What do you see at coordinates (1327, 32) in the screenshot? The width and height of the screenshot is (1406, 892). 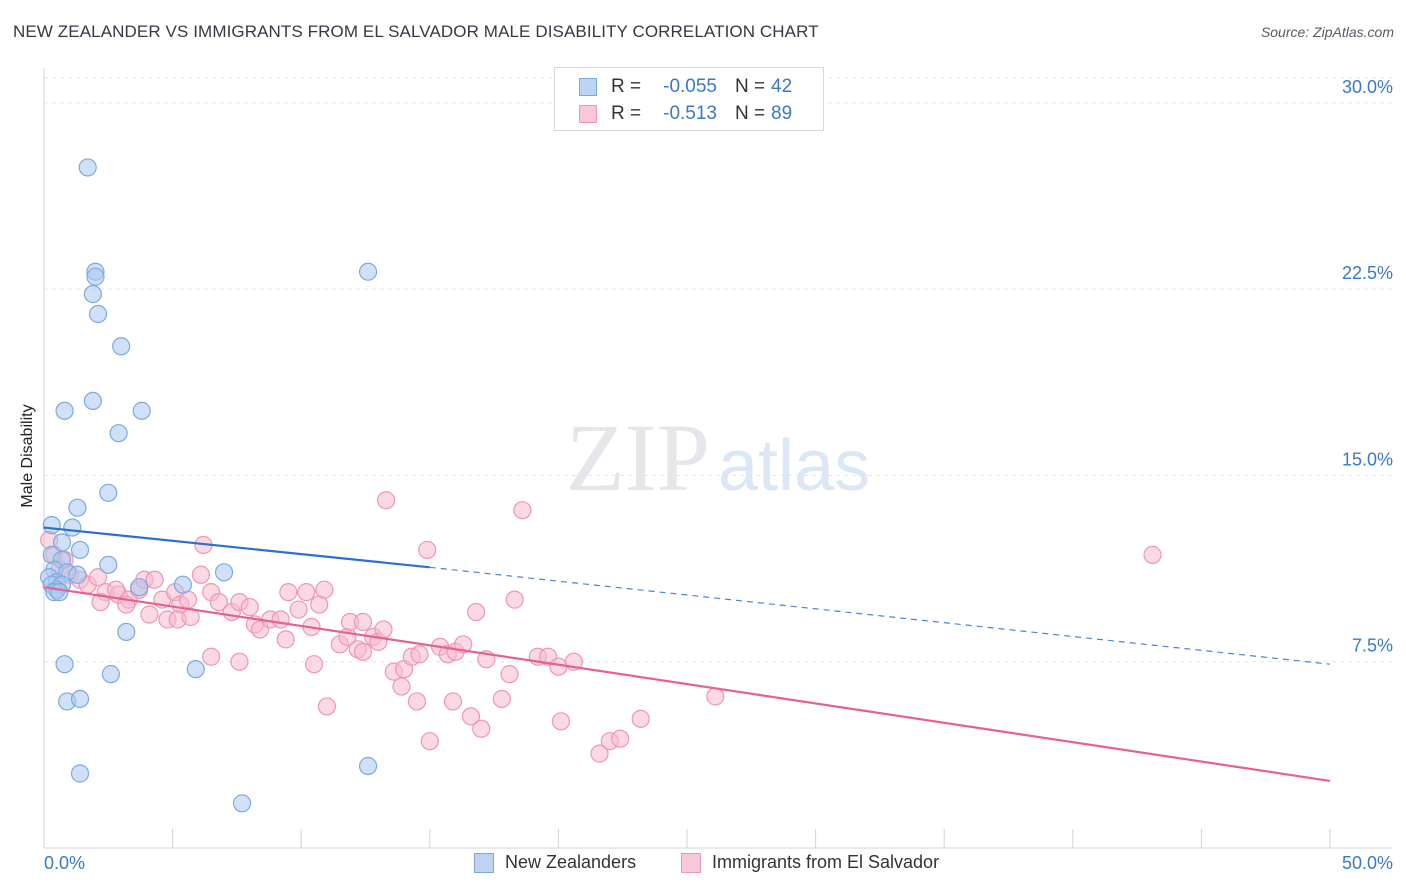 I see `source-label: Source: ZipAtlas.com` at bounding box center [1327, 32].